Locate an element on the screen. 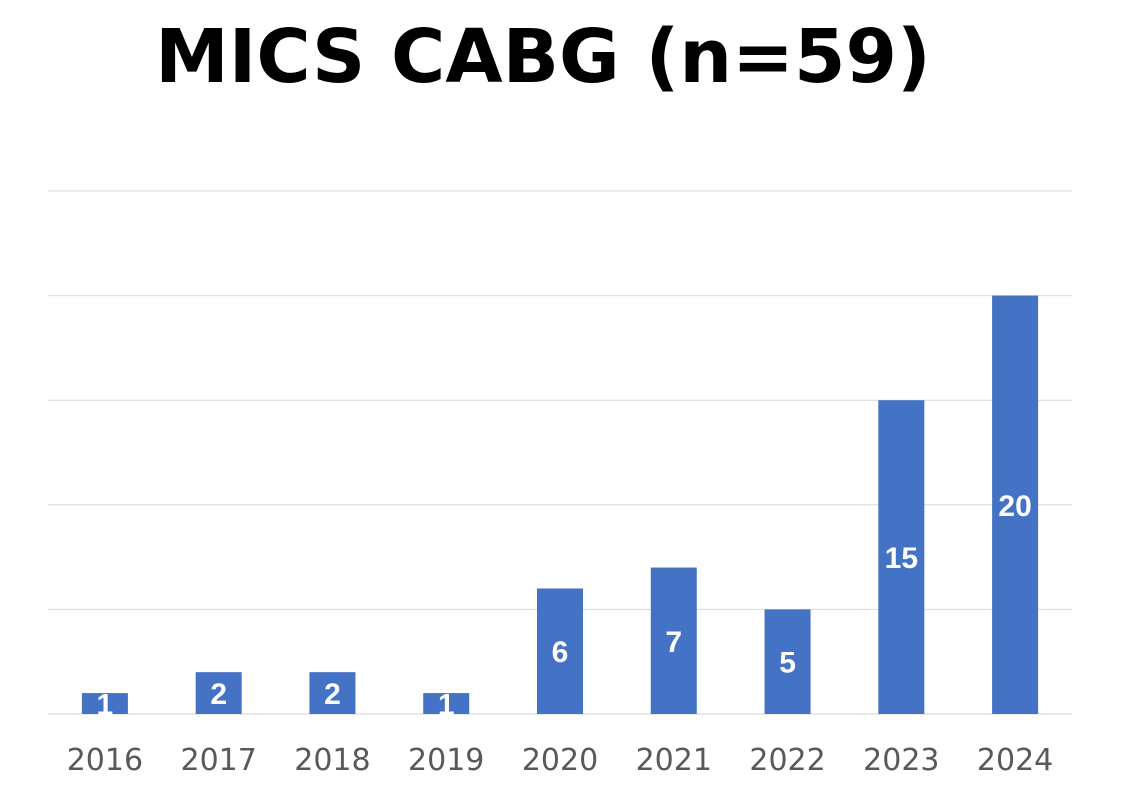  data-label-2021: 7 is located at coordinates (673, 642).